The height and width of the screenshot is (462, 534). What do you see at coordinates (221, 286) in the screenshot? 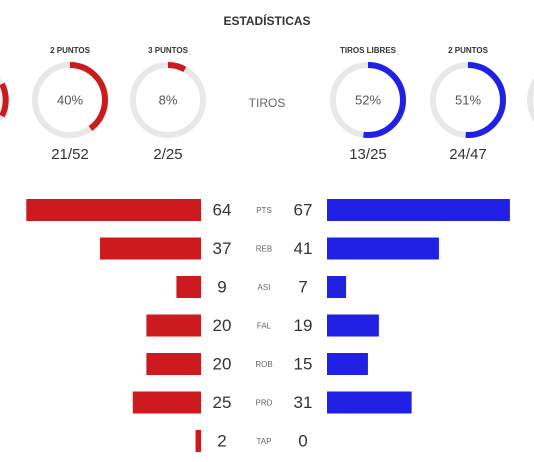
I see `home-value: 9` at bounding box center [221, 286].